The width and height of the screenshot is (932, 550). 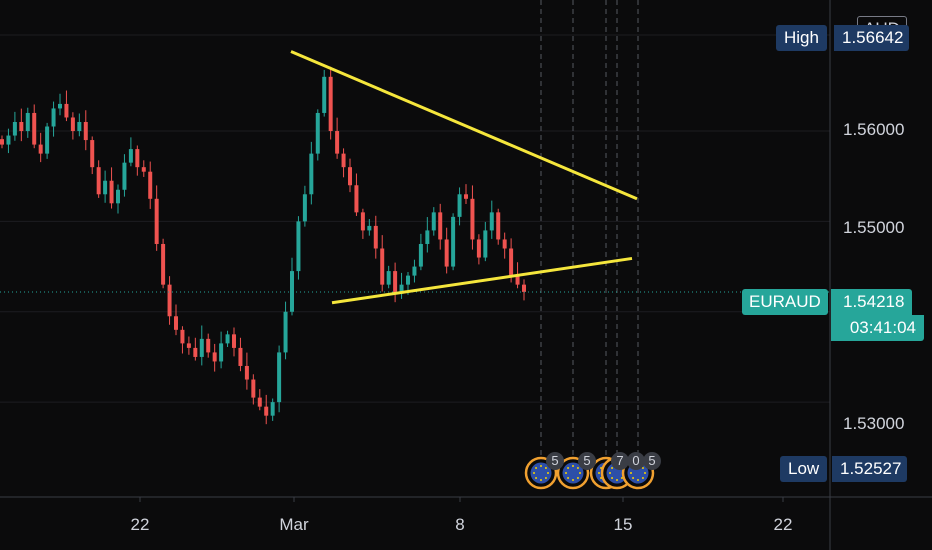 I want to click on trendline-lower, so click(x=482, y=280).